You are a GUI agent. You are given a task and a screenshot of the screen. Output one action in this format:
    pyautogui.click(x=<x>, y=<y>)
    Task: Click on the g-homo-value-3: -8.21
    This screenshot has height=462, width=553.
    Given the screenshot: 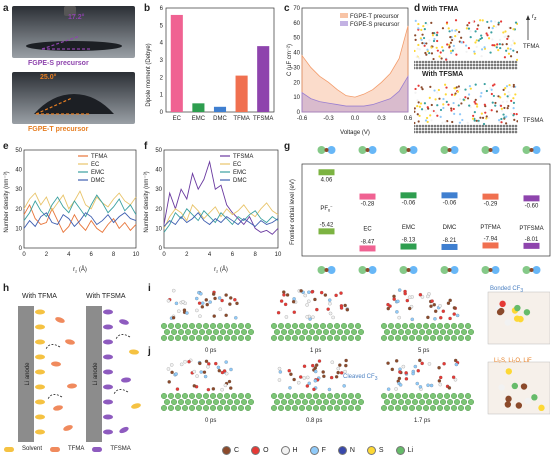 What is the action you would take?
    pyautogui.click(x=450, y=241)
    